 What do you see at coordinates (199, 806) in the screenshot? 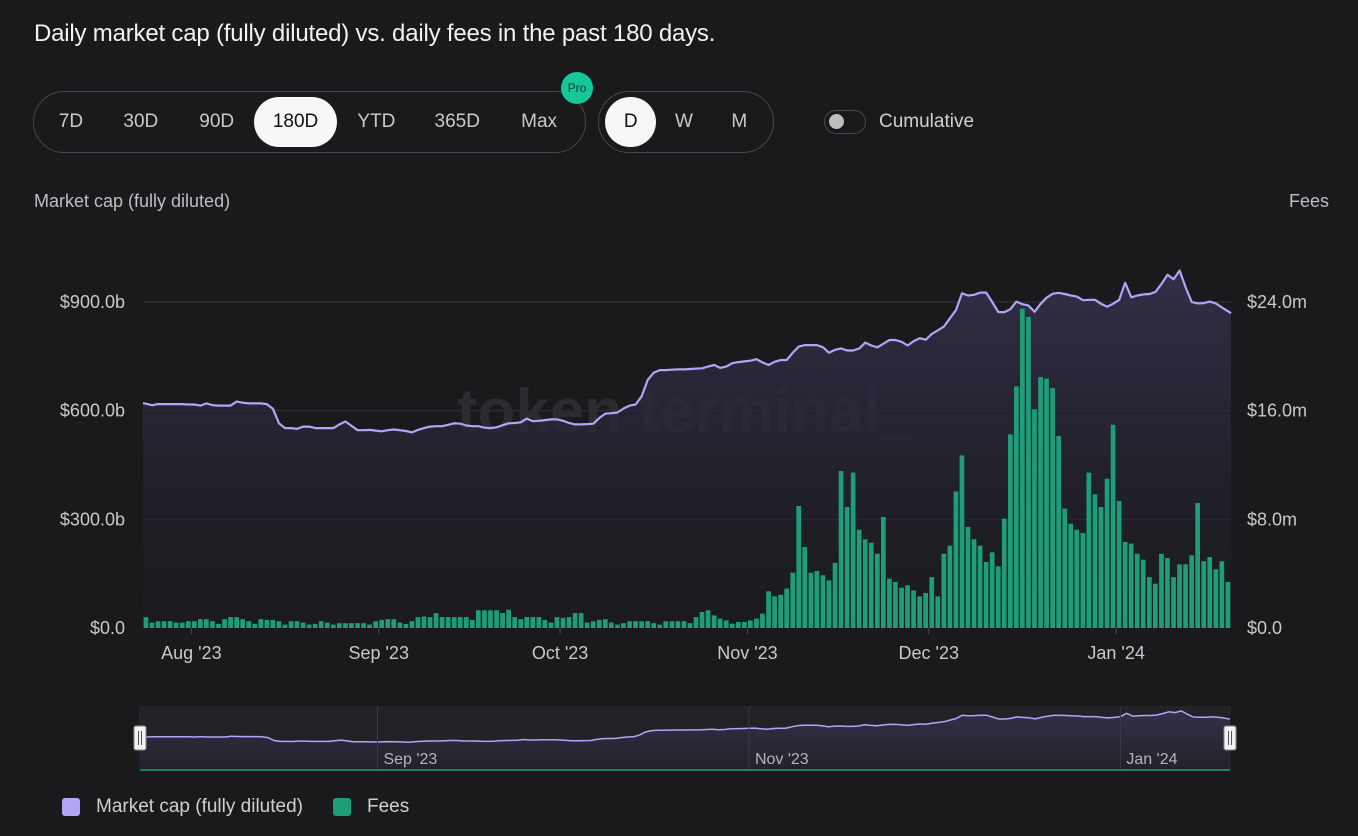
I see `legend-label-market-cap: Market cap (fully diluted)` at bounding box center [199, 806].